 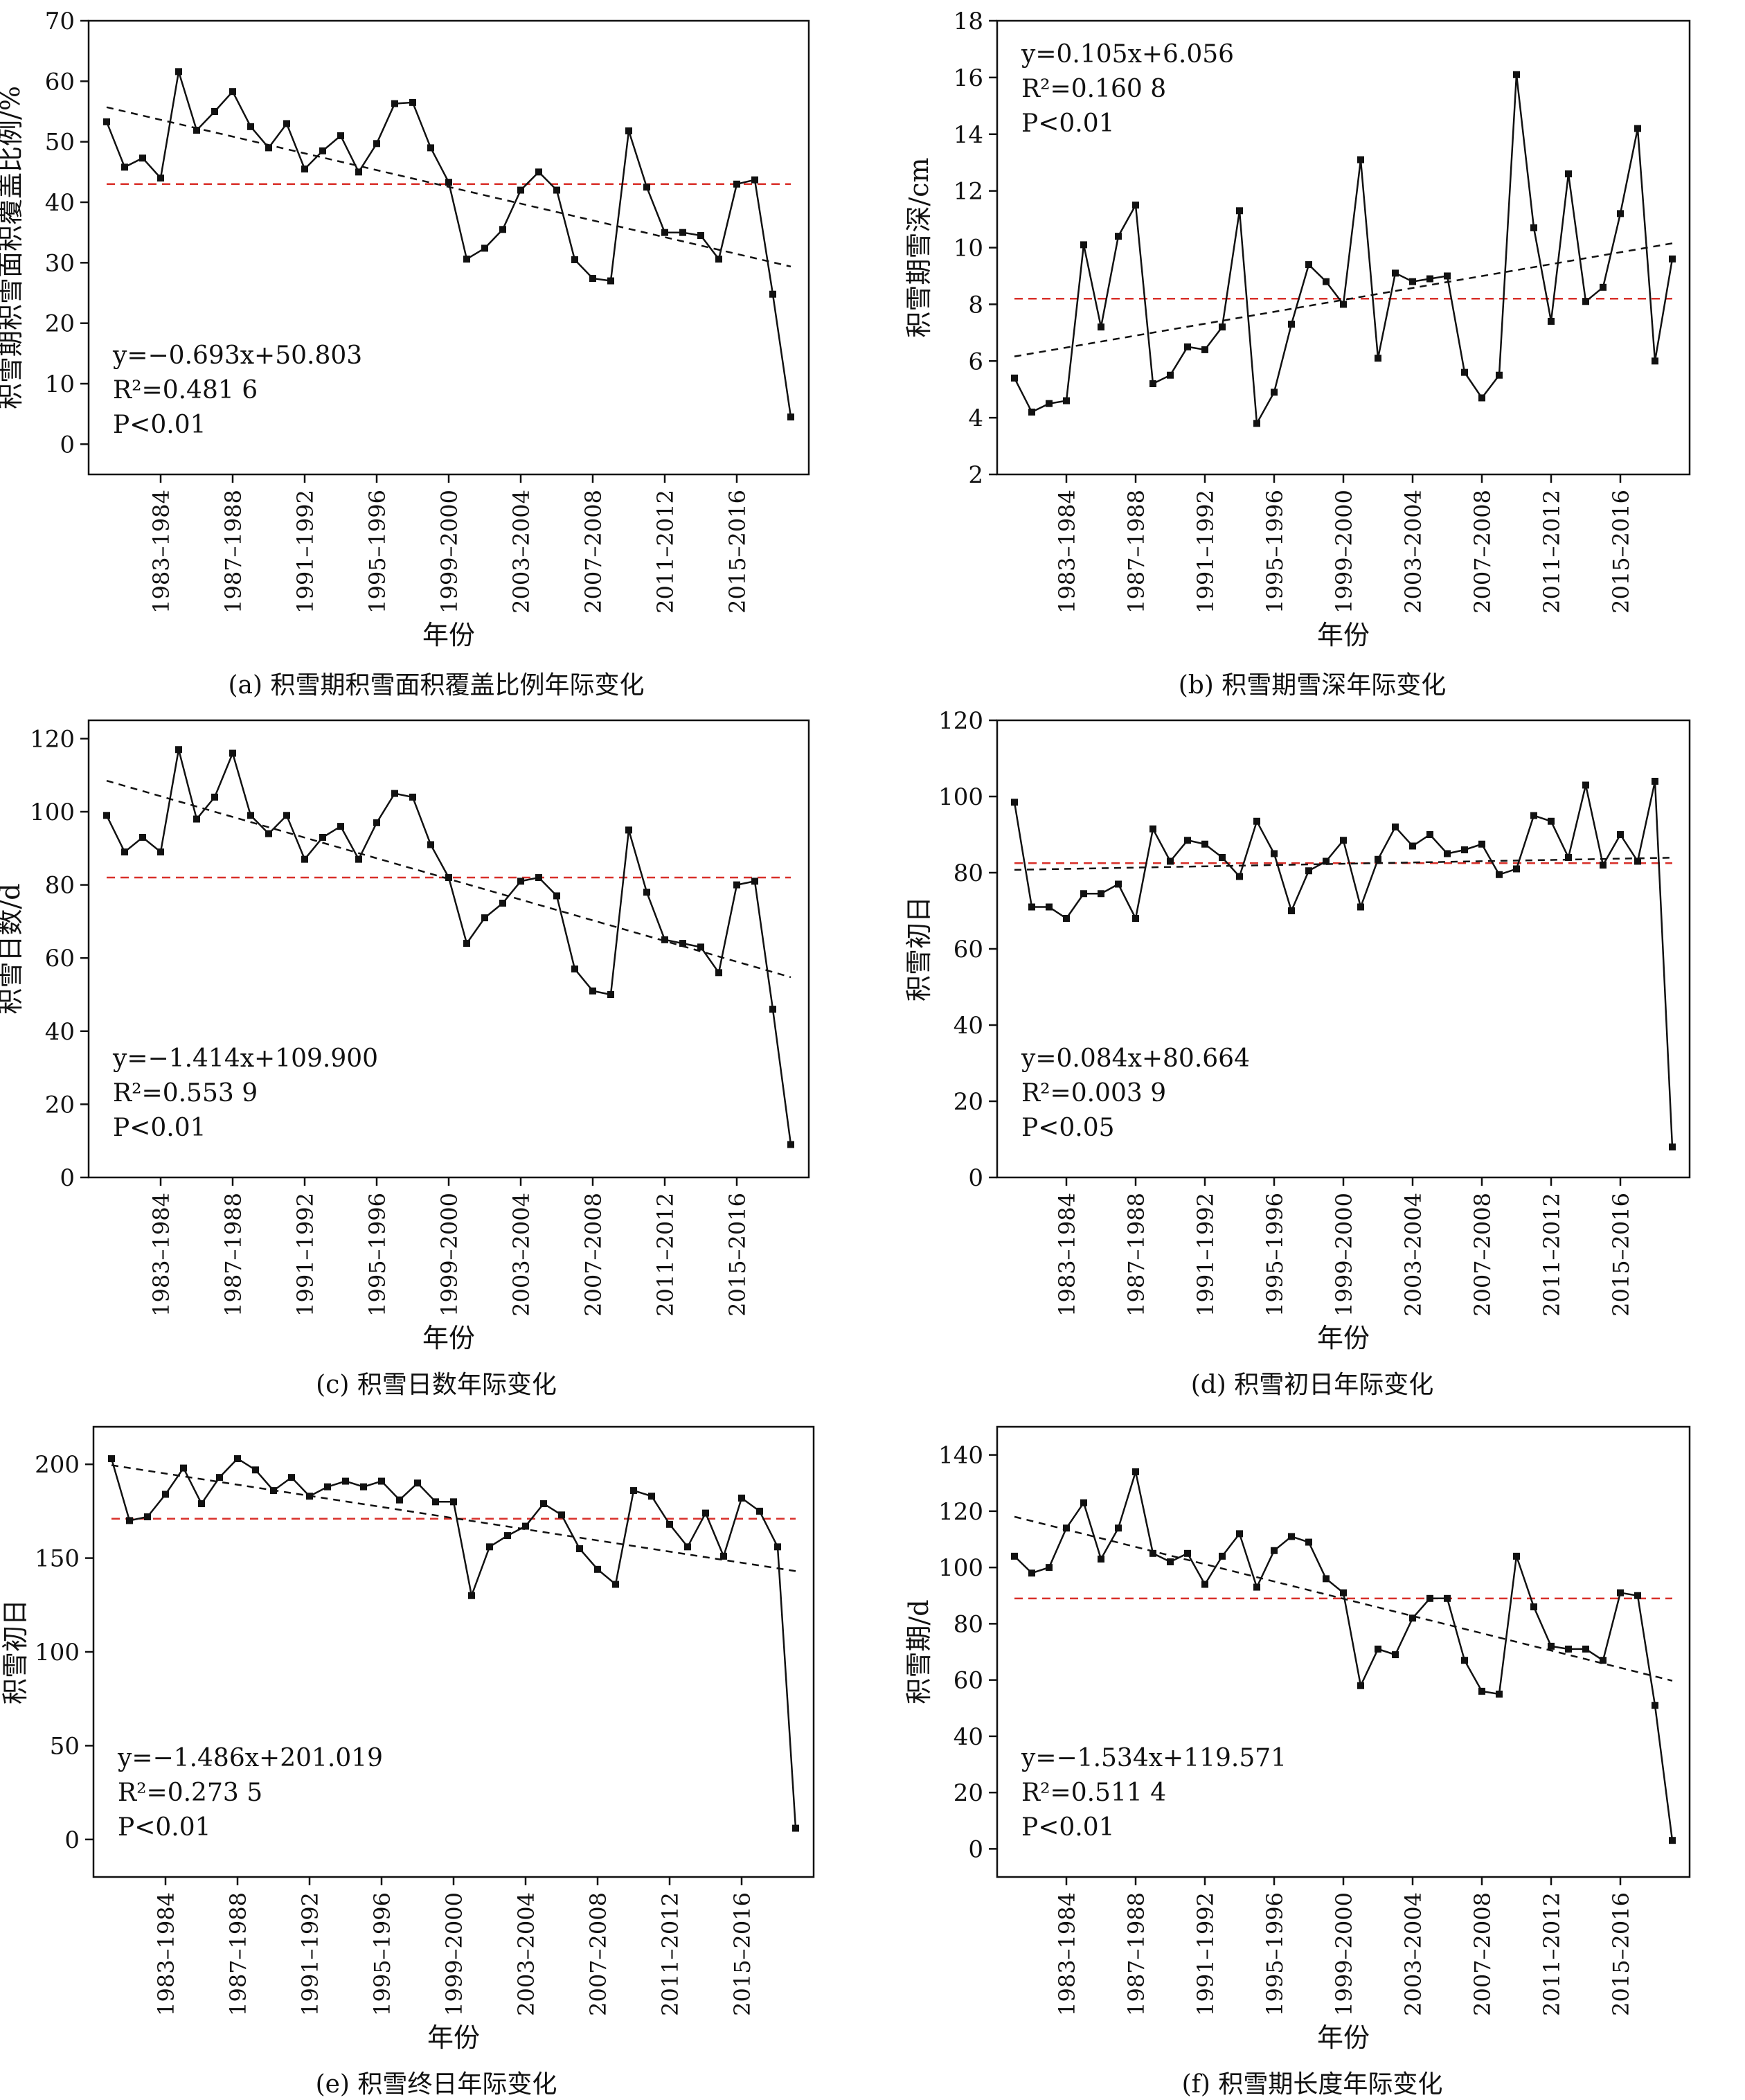 What do you see at coordinates (13, 248) in the screenshot?
I see `y-axis-label: 积雪期积雪面积覆盖比例/%` at bounding box center [13, 248].